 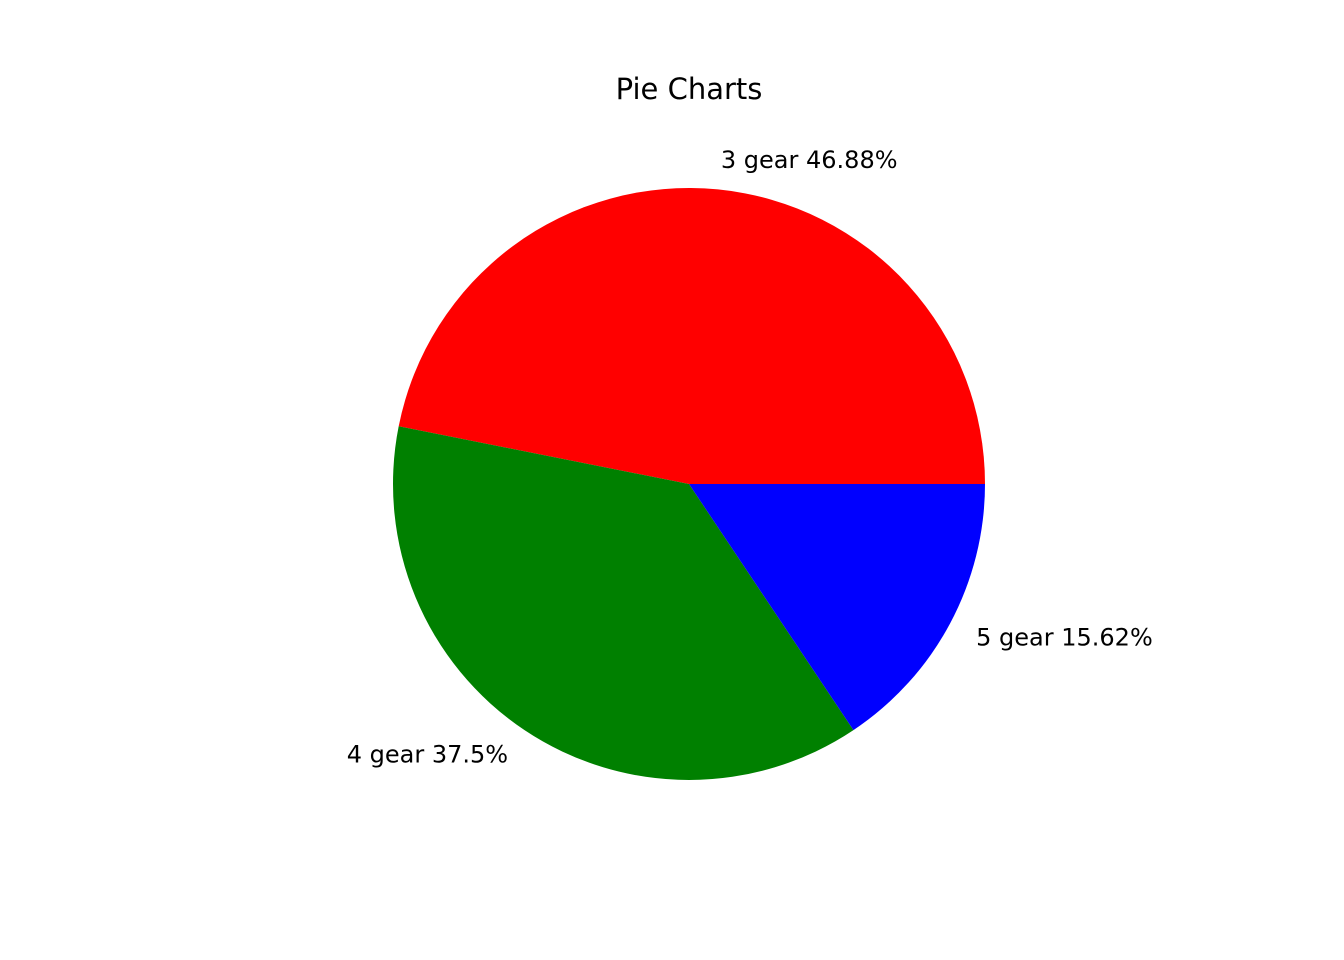 What do you see at coordinates (809, 160) in the screenshot?
I see `pie-slice-label-1: 3 gear 46.88%` at bounding box center [809, 160].